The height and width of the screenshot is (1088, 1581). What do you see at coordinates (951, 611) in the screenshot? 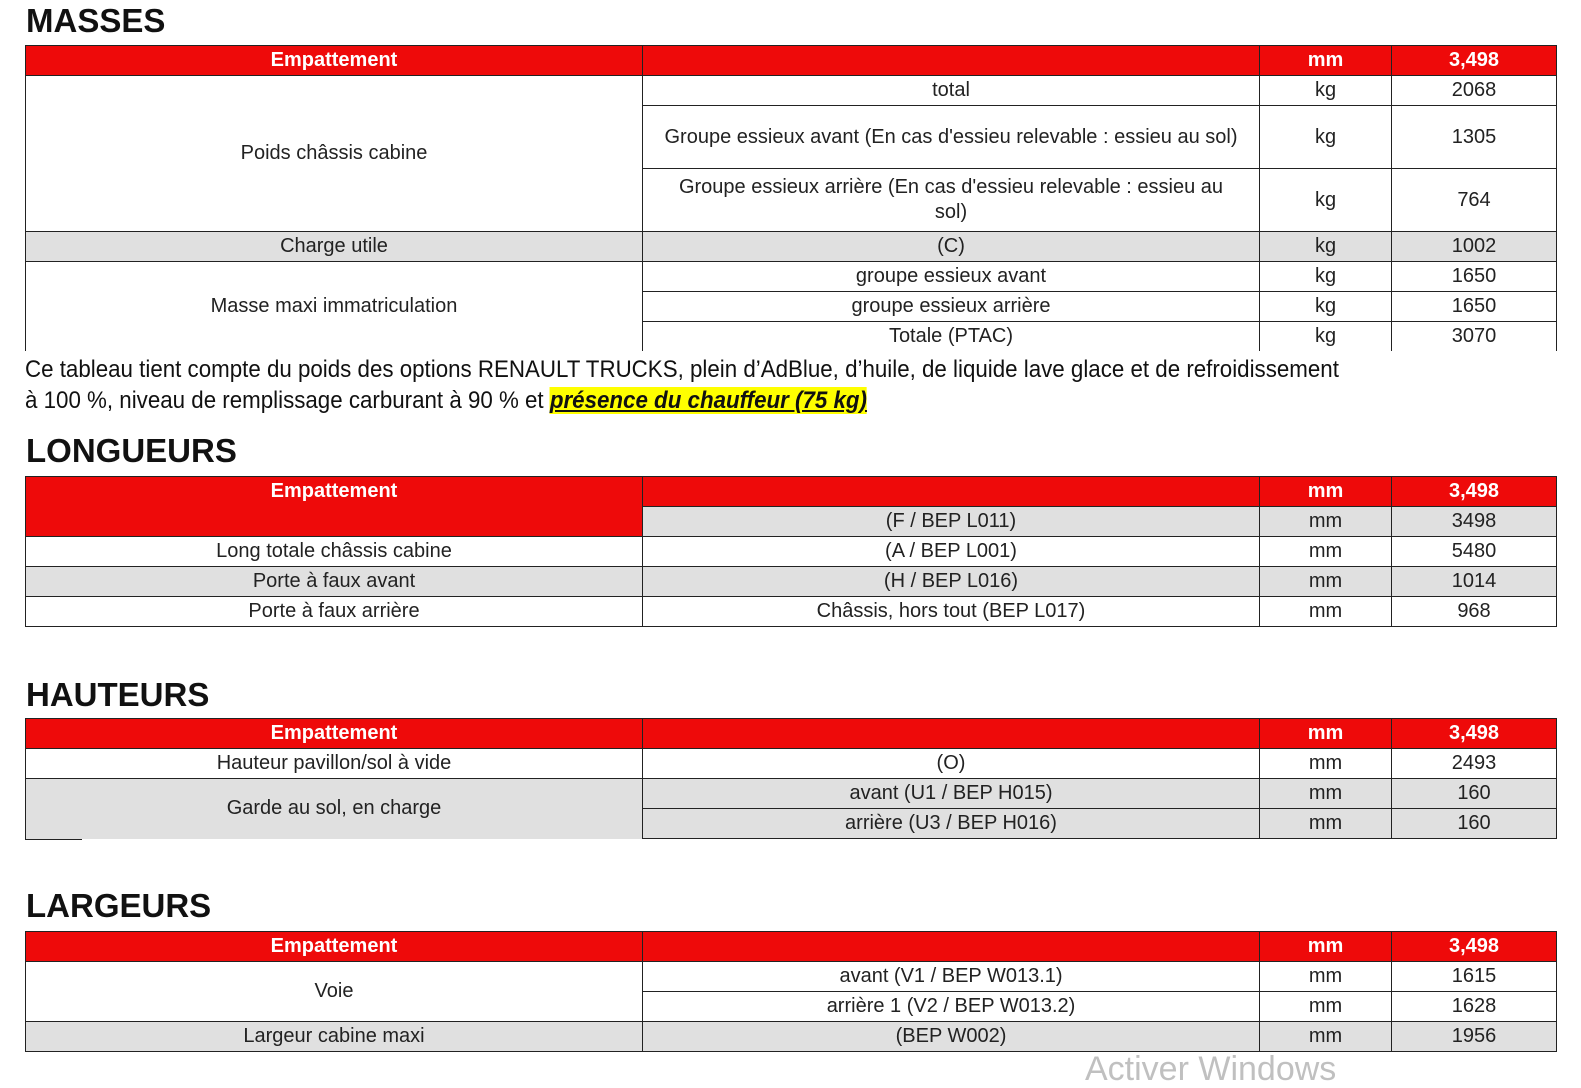
I see `row-desc: Châssis, hors tout (BEP L017)` at bounding box center [951, 611].